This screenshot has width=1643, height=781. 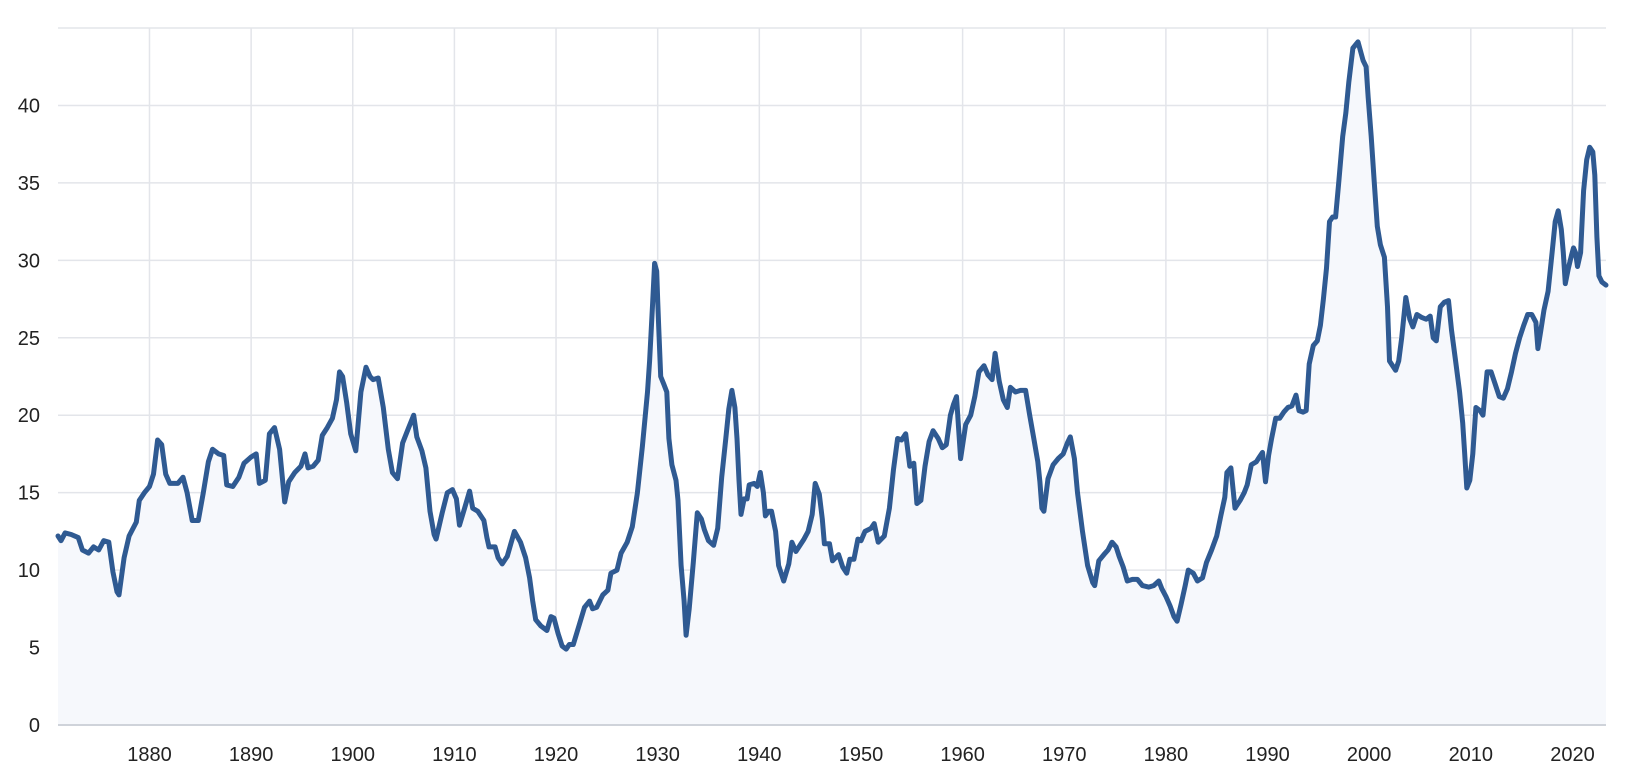 I want to click on y-tick-label: 5, so click(x=34, y=649).